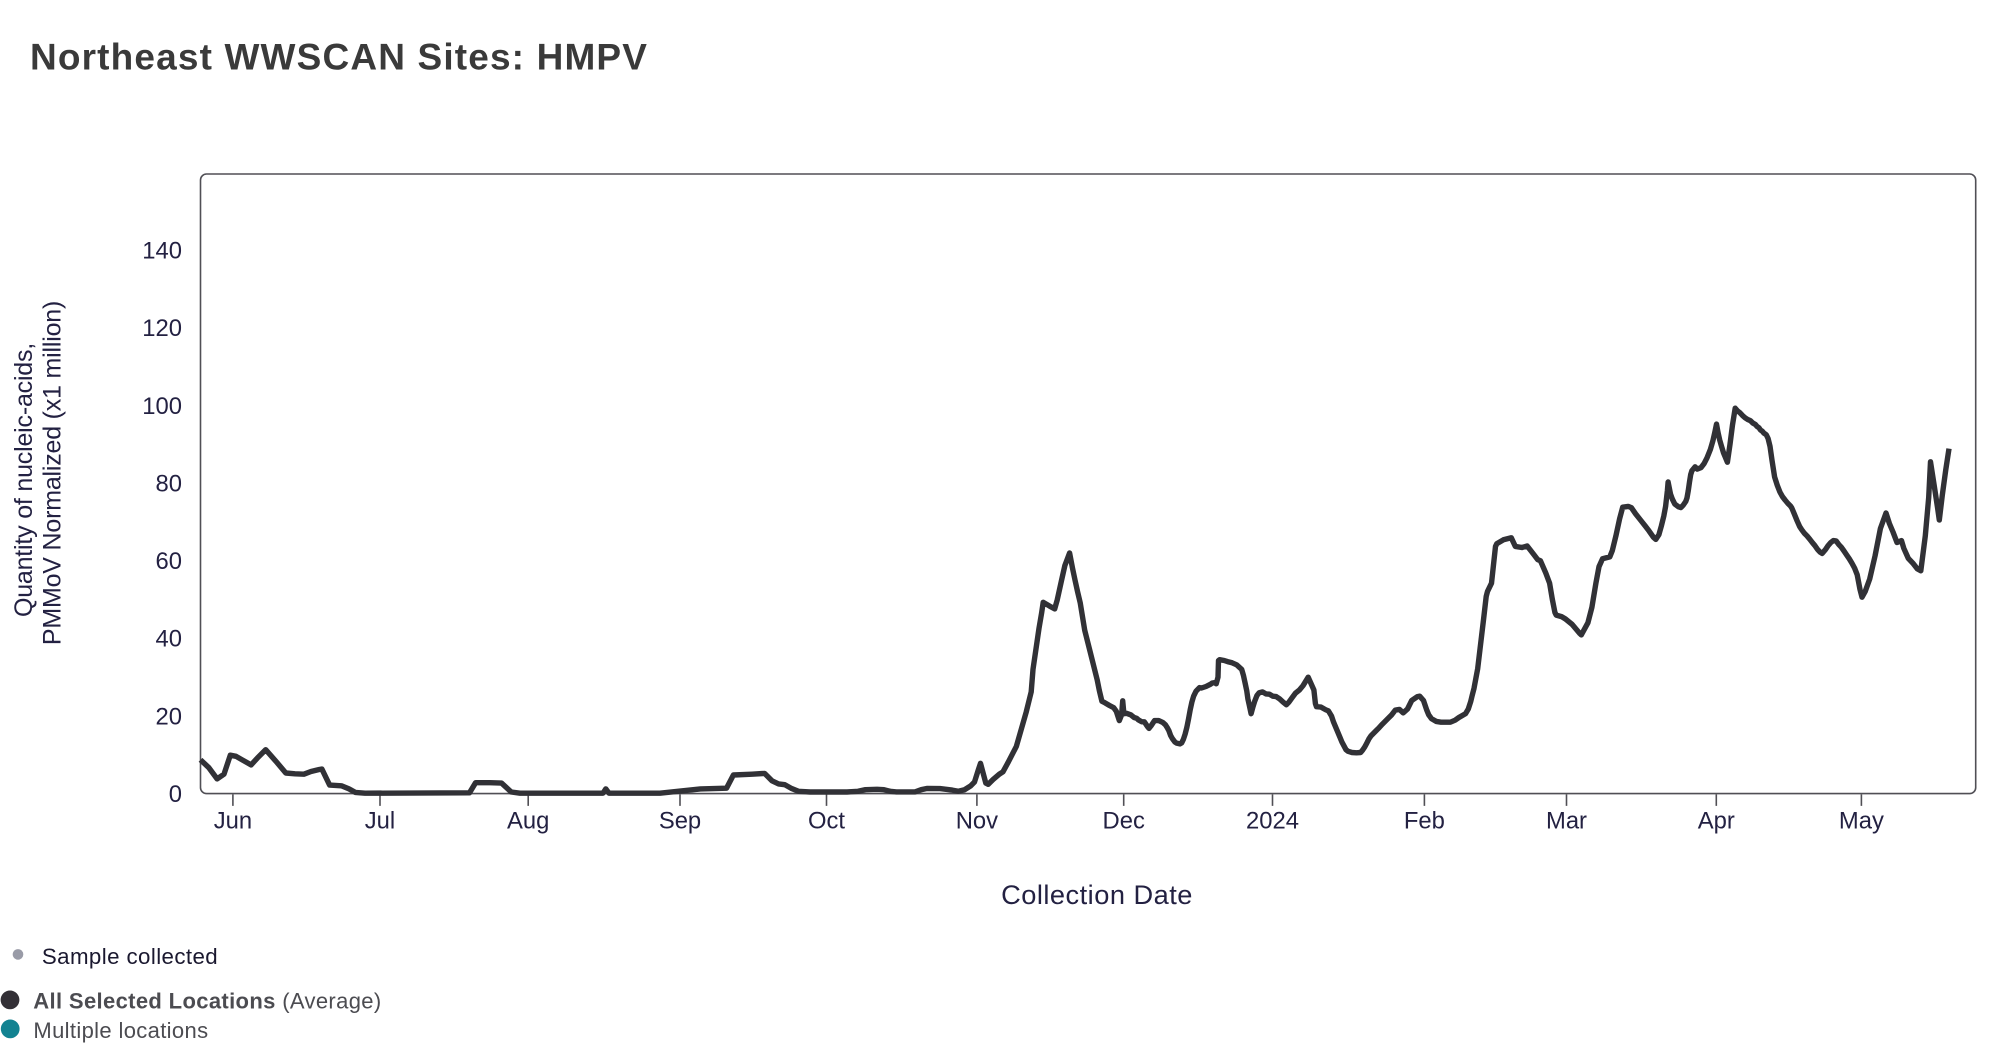 The height and width of the screenshot is (1060, 2016). What do you see at coordinates (24, 480) in the screenshot?
I see `svg-text: Quantity of nucleic-acids,` at bounding box center [24, 480].